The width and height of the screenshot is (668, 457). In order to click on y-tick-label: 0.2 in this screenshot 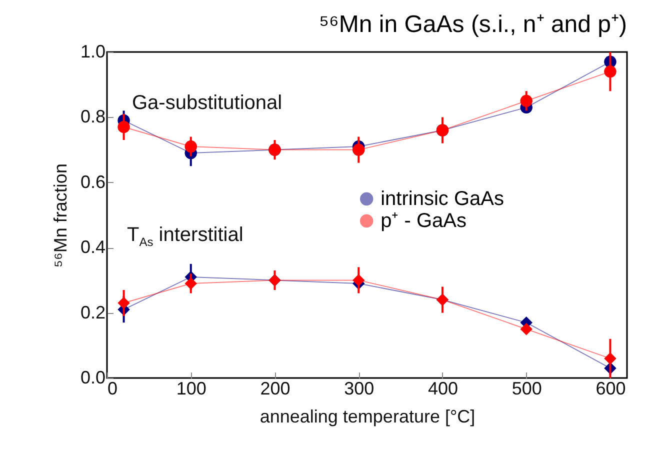, I will do `click(93, 312)`.